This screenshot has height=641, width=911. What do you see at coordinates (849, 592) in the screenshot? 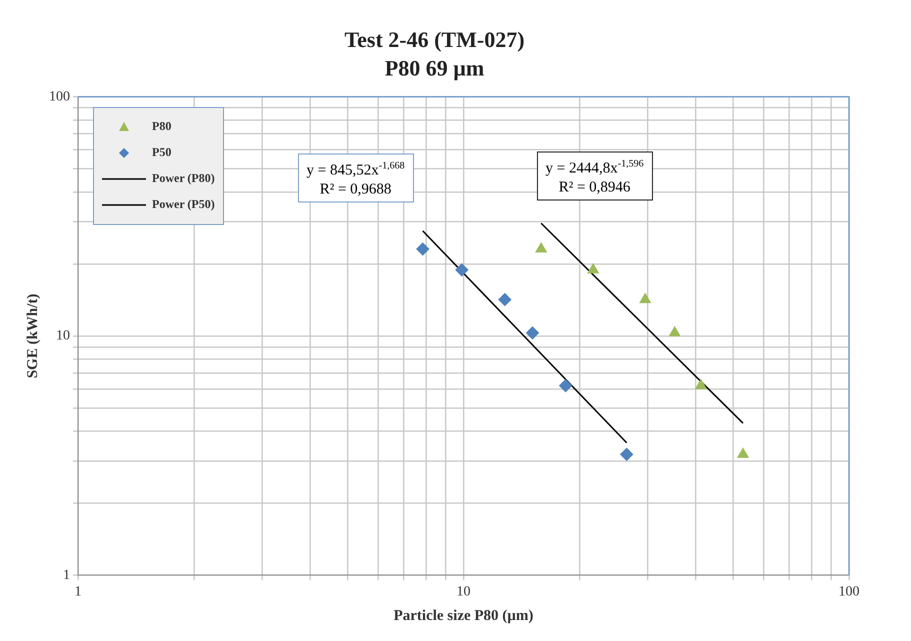
I see `x-tick-label: 100` at bounding box center [849, 592].